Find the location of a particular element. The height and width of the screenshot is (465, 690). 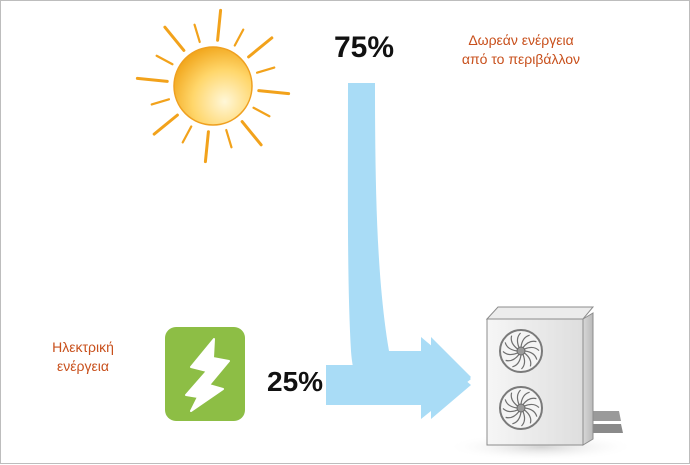

free-energy-caption-line1: Δωρεάν ενέργεια is located at coordinates (521, 40).